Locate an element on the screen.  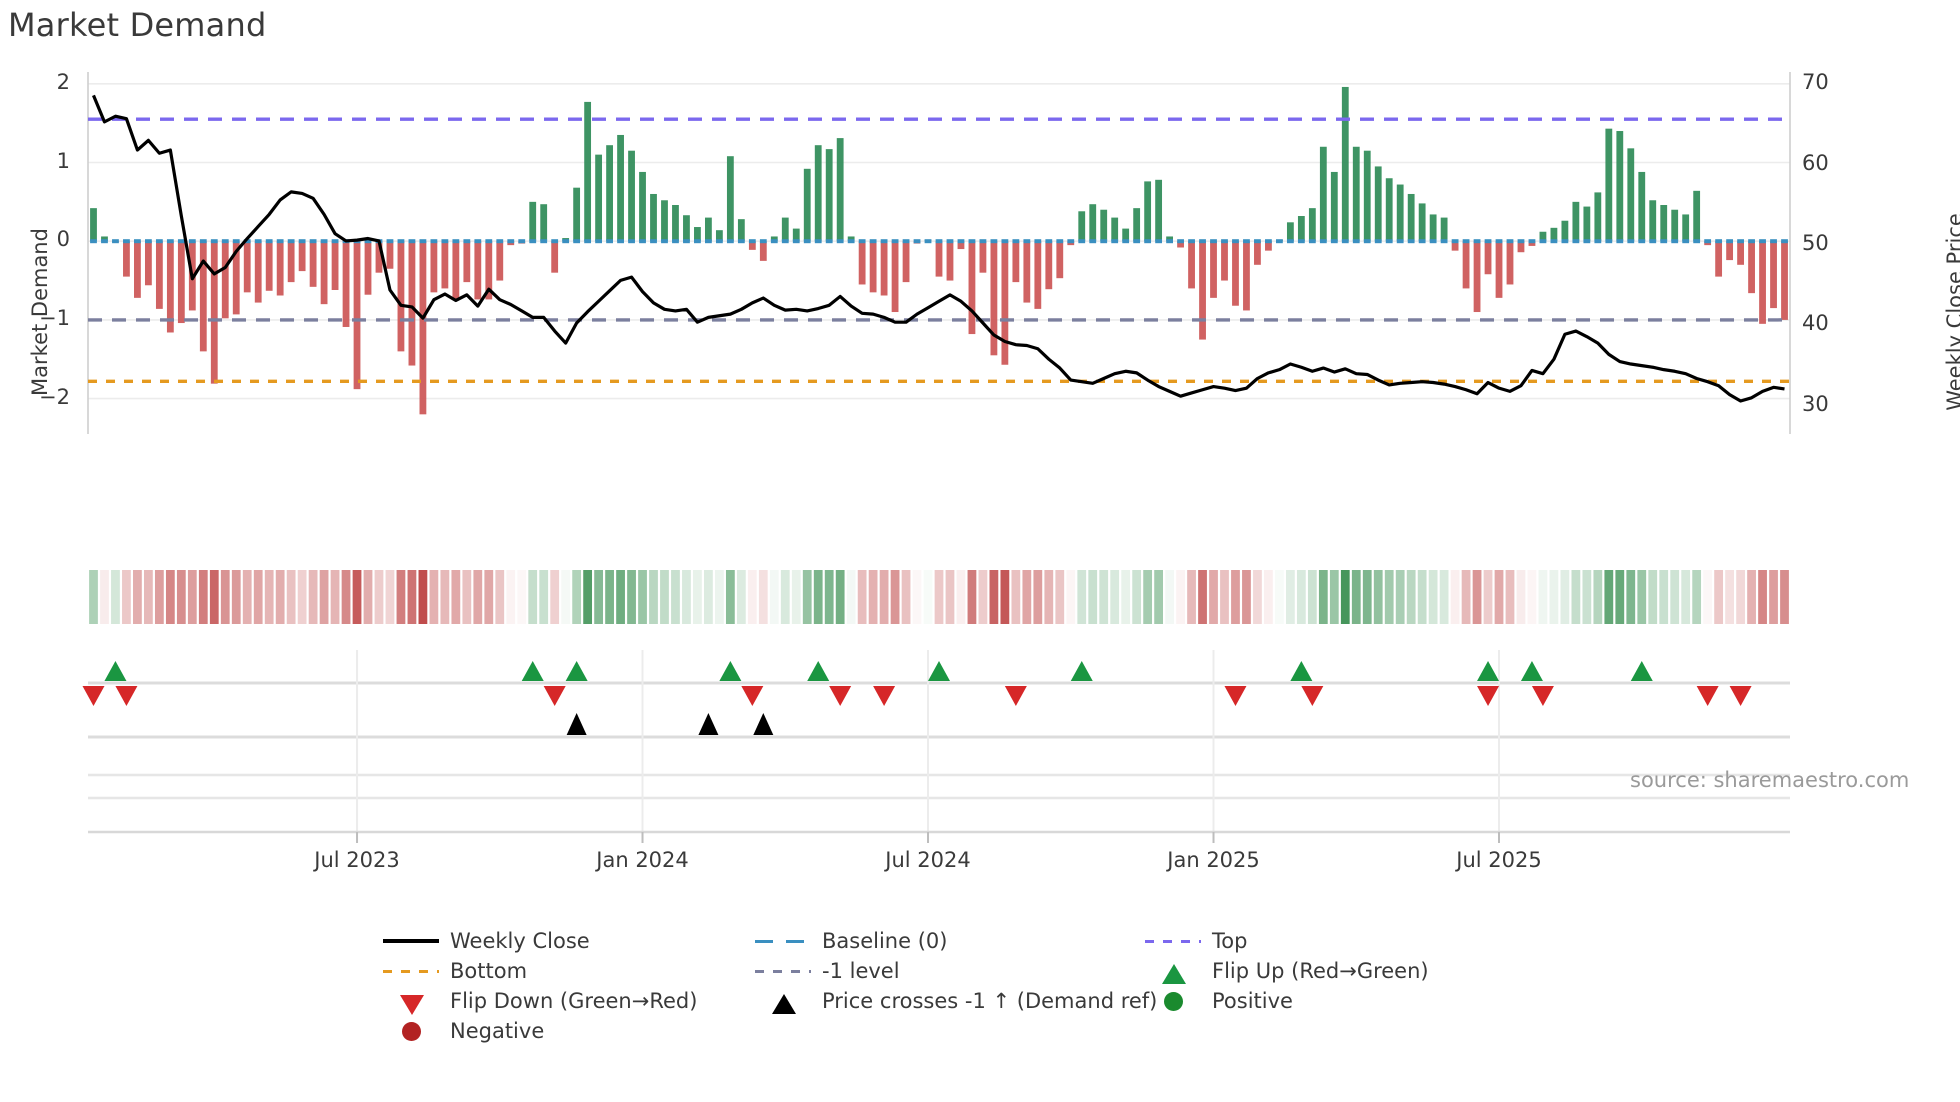
legend-item: -1 level is located at coordinates (826, 971).